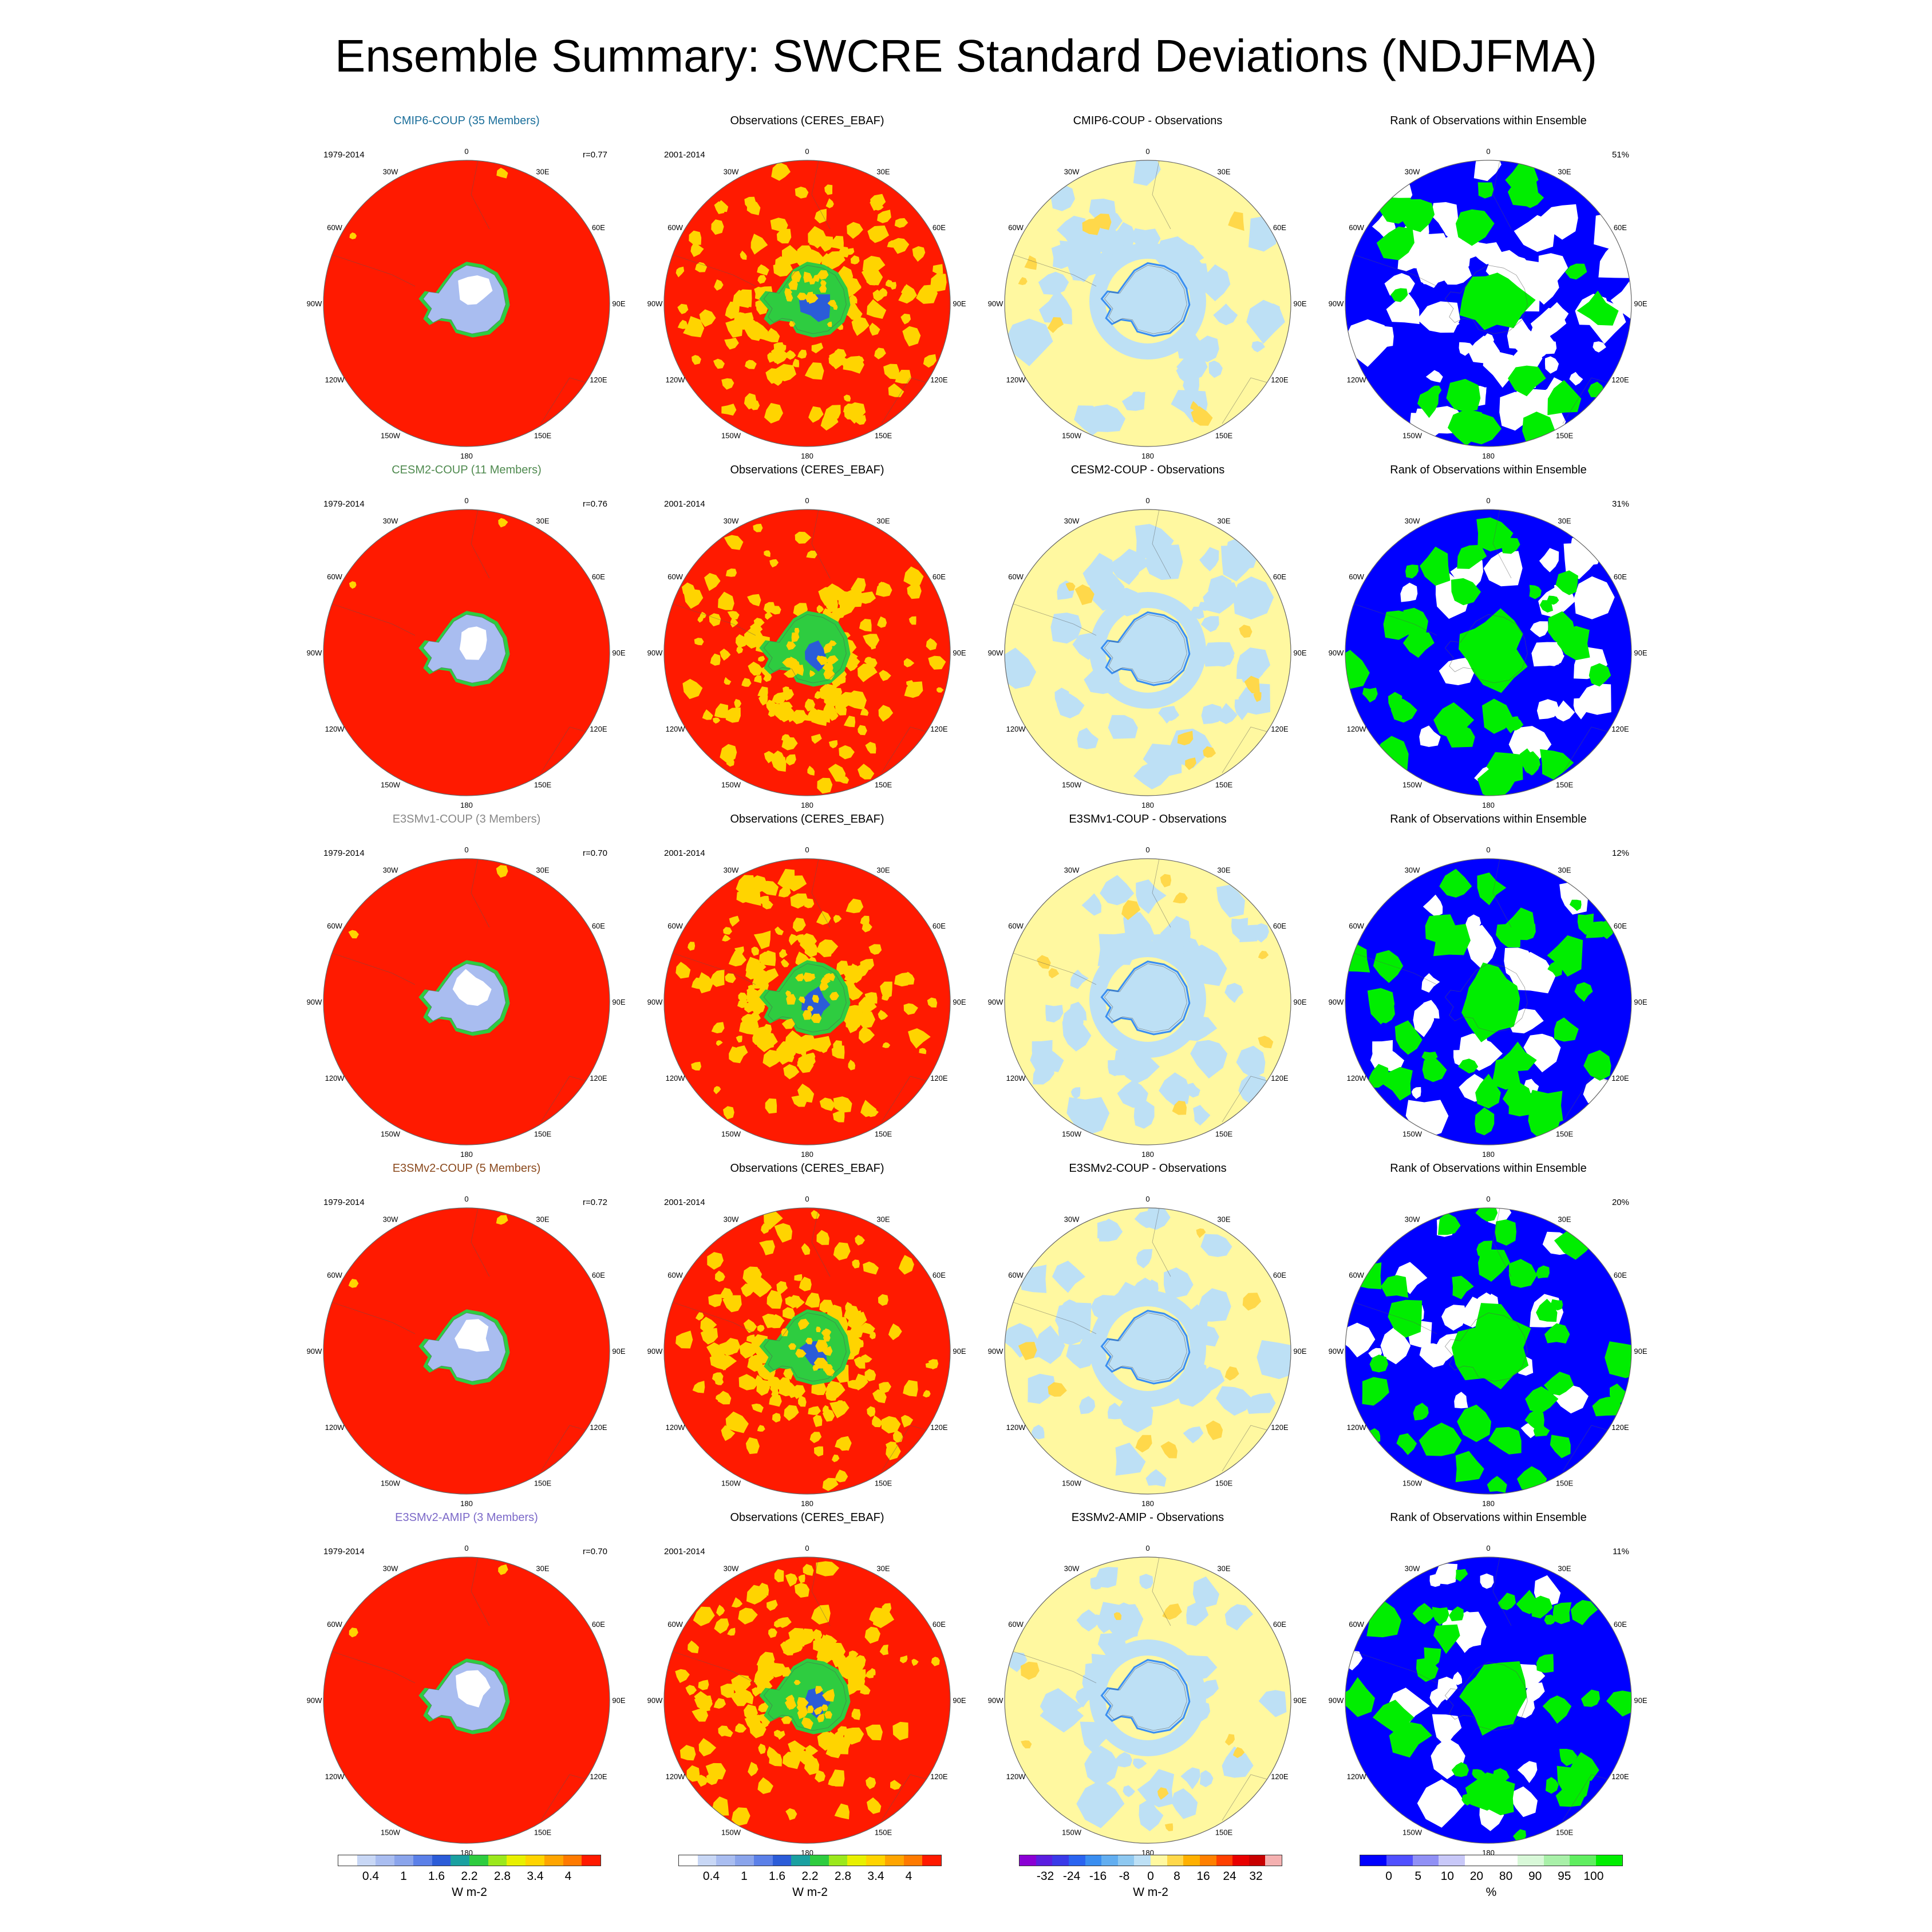  I want to click on colorbar-tick-label: 1, so click(744, 1876).